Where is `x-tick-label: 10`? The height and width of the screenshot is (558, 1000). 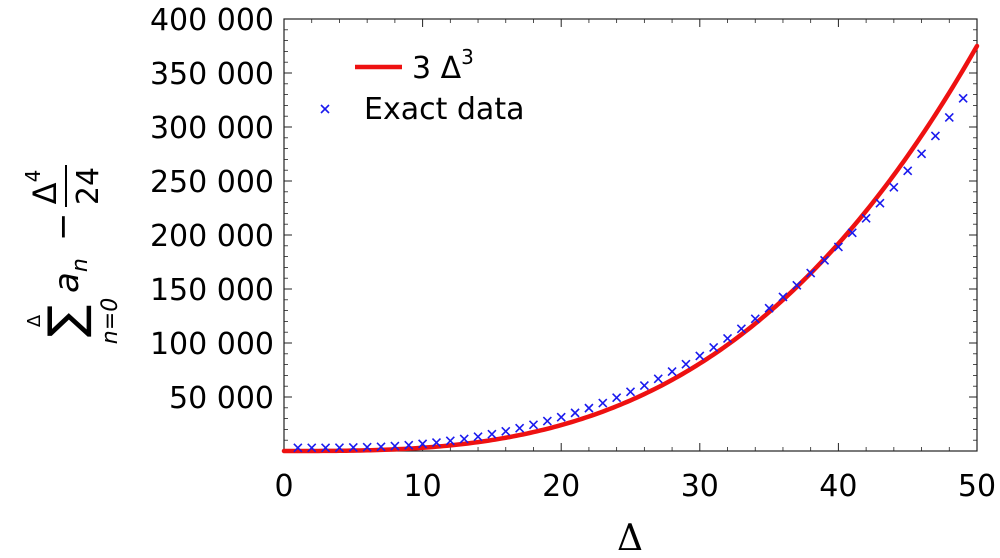 x-tick-label: 10 is located at coordinates (423, 486).